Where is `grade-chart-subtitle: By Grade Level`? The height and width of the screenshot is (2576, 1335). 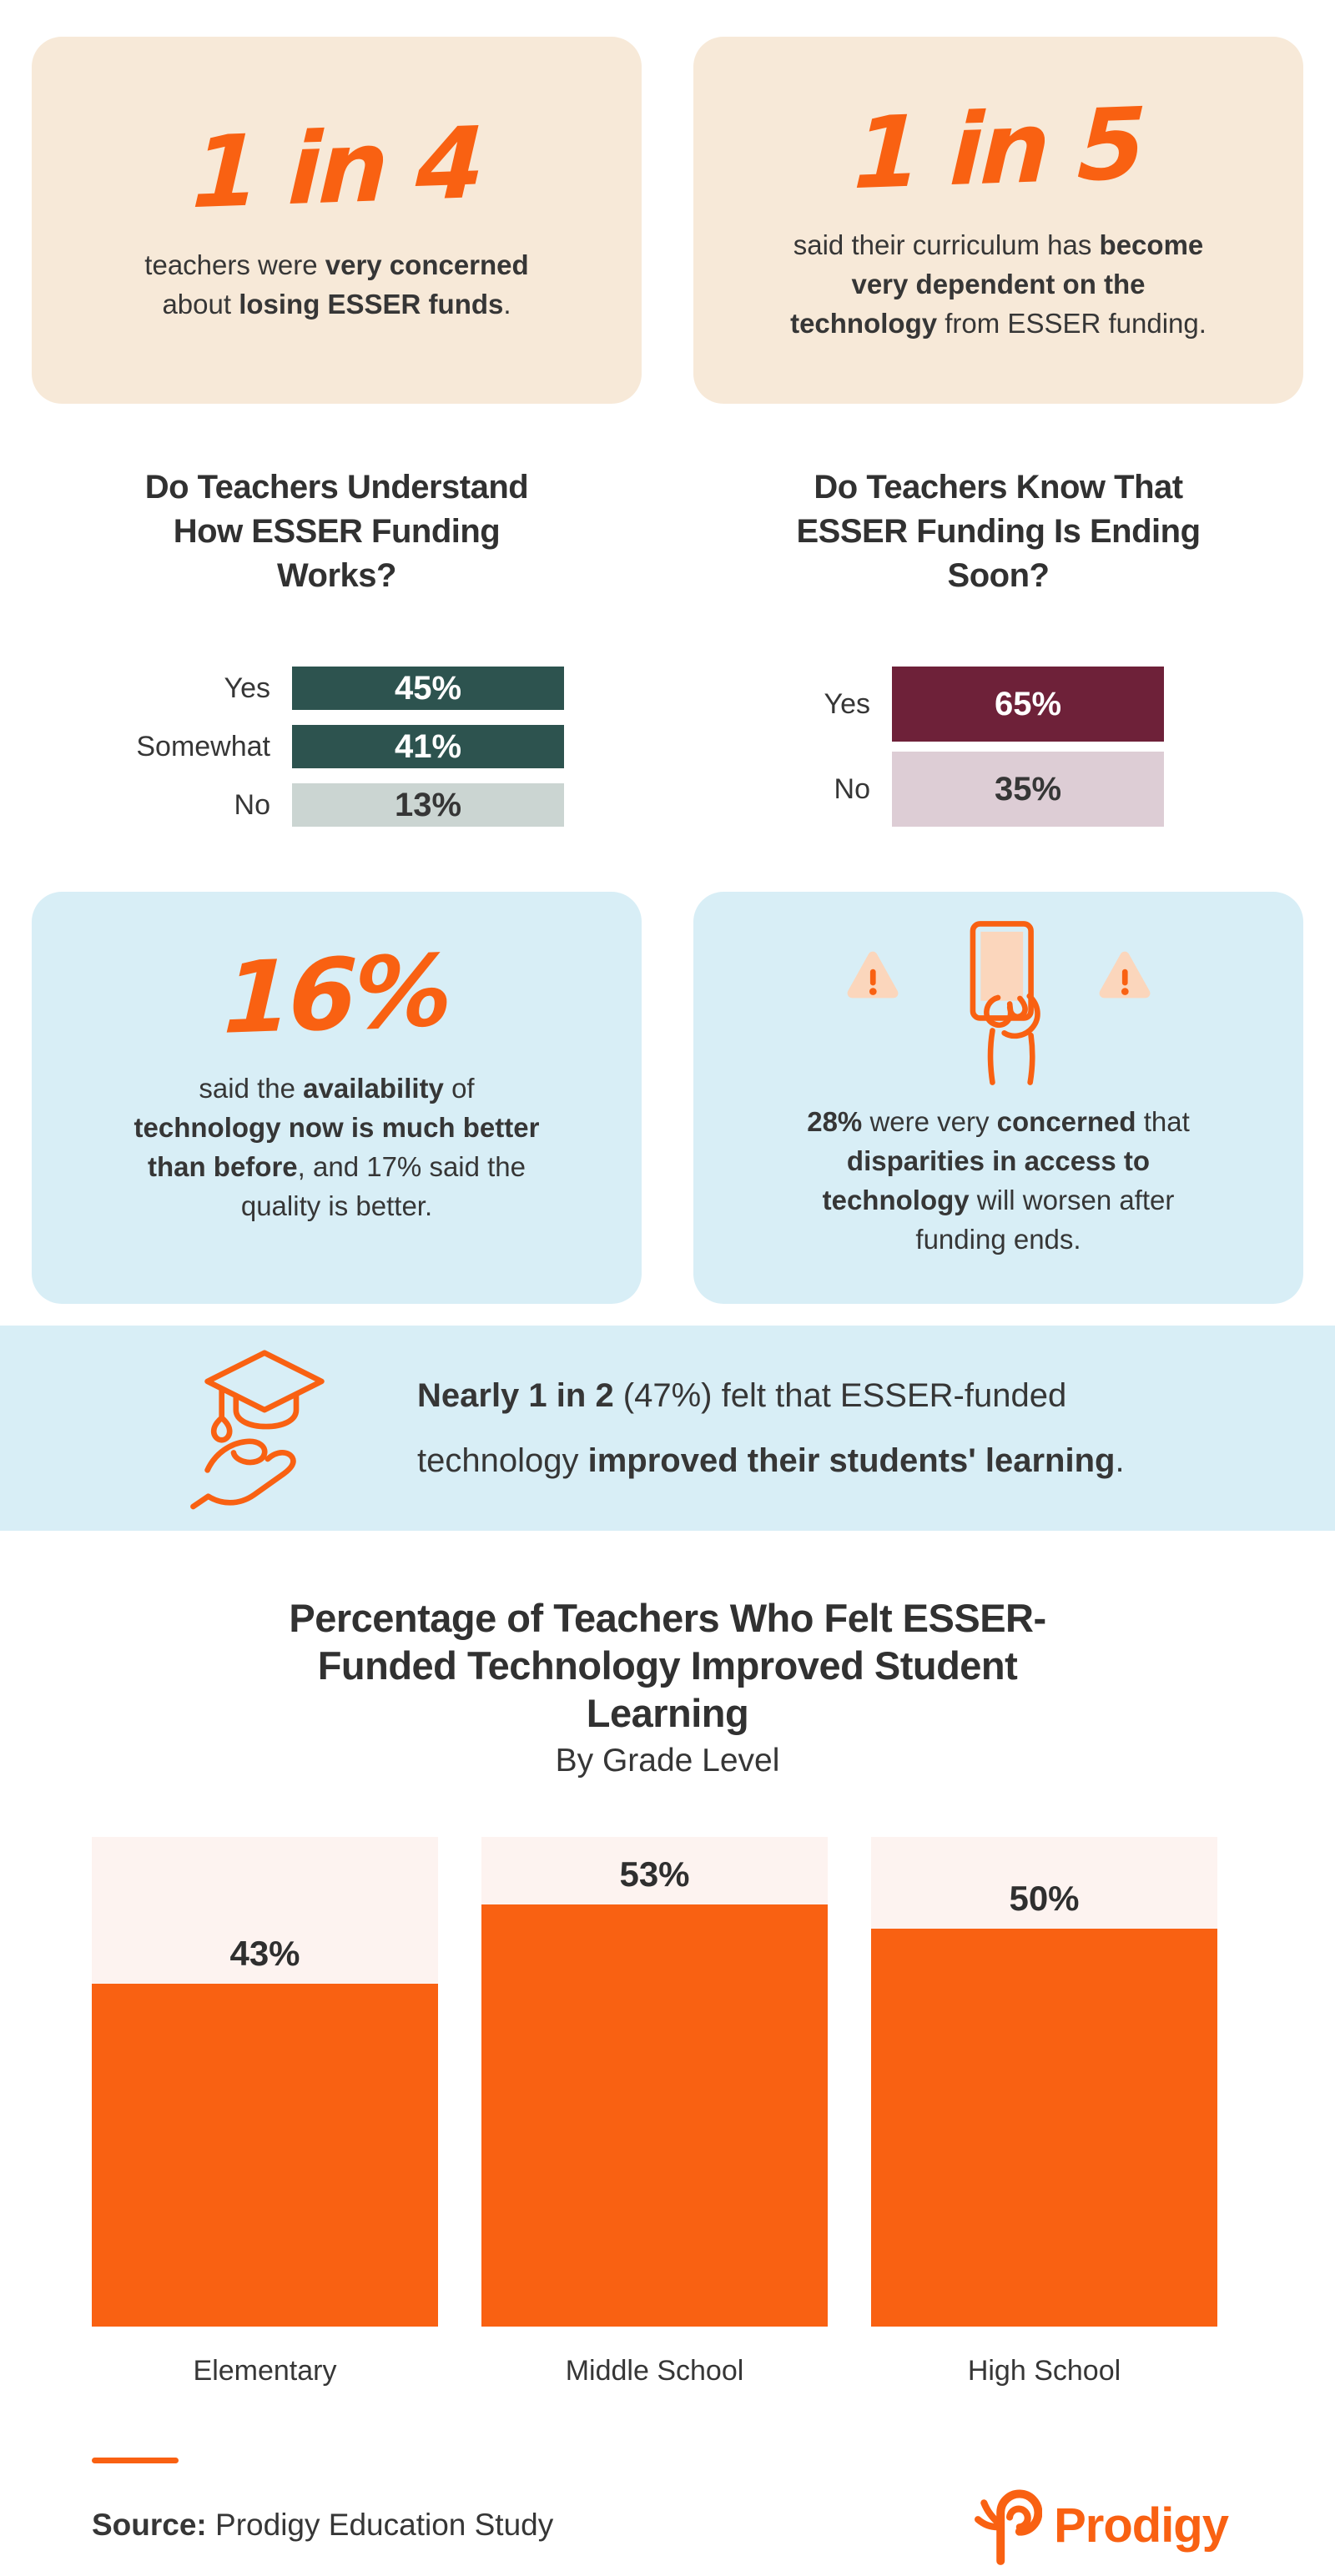 grade-chart-subtitle: By Grade Level is located at coordinates (667, 1761).